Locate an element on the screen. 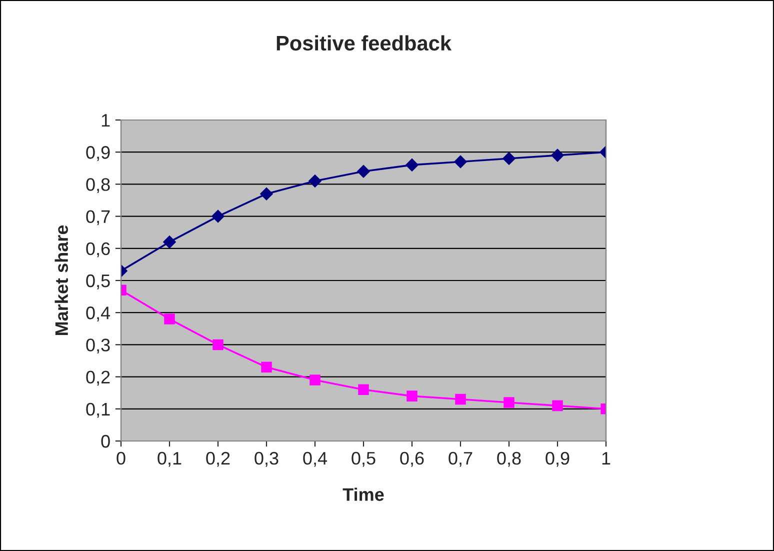 The image size is (774, 551). x-tick-label: 0,1 is located at coordinates (170, 459).